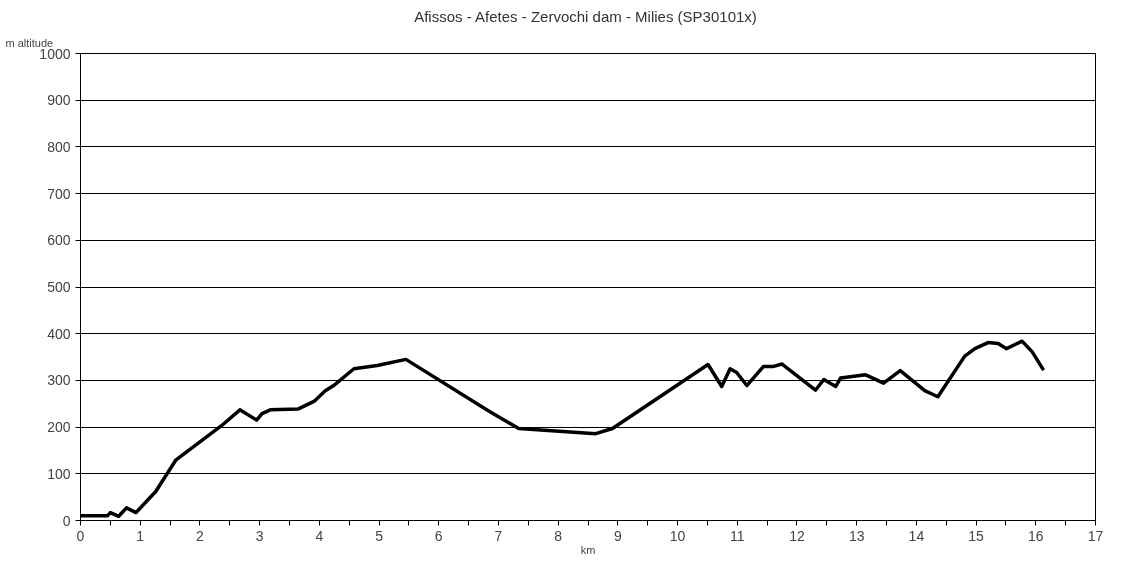 The height and width of the screenshot is (569, 1129). I want to click on y-tick-label: 300, so click(59, 380).